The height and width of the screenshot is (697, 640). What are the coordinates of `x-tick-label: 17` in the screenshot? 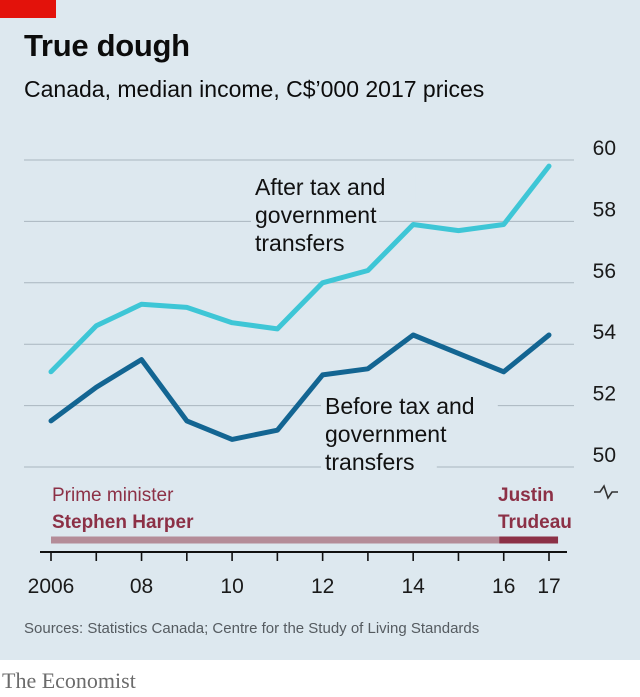 It's located at (548, 586).